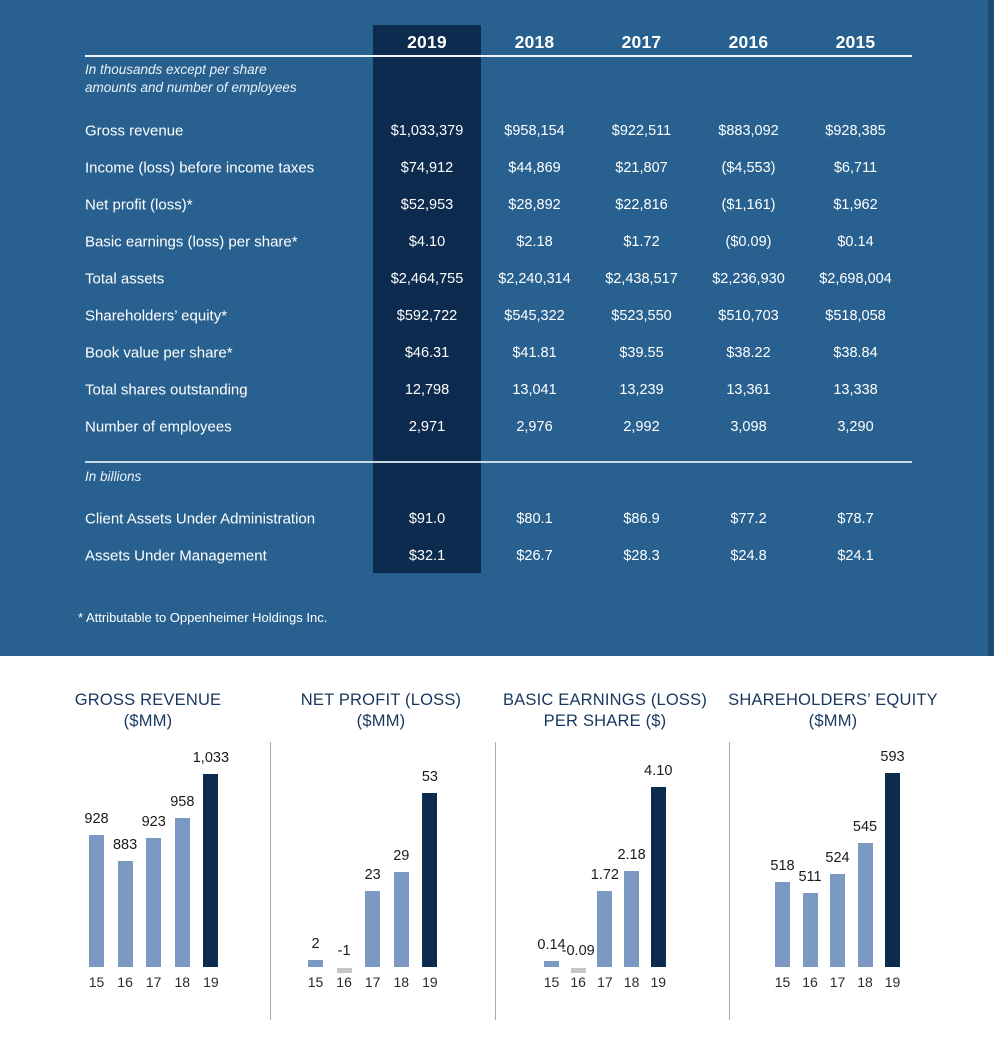 The image size is (994, 1046). I want to click on bar-value-label: -0.09, so click(578, 951).